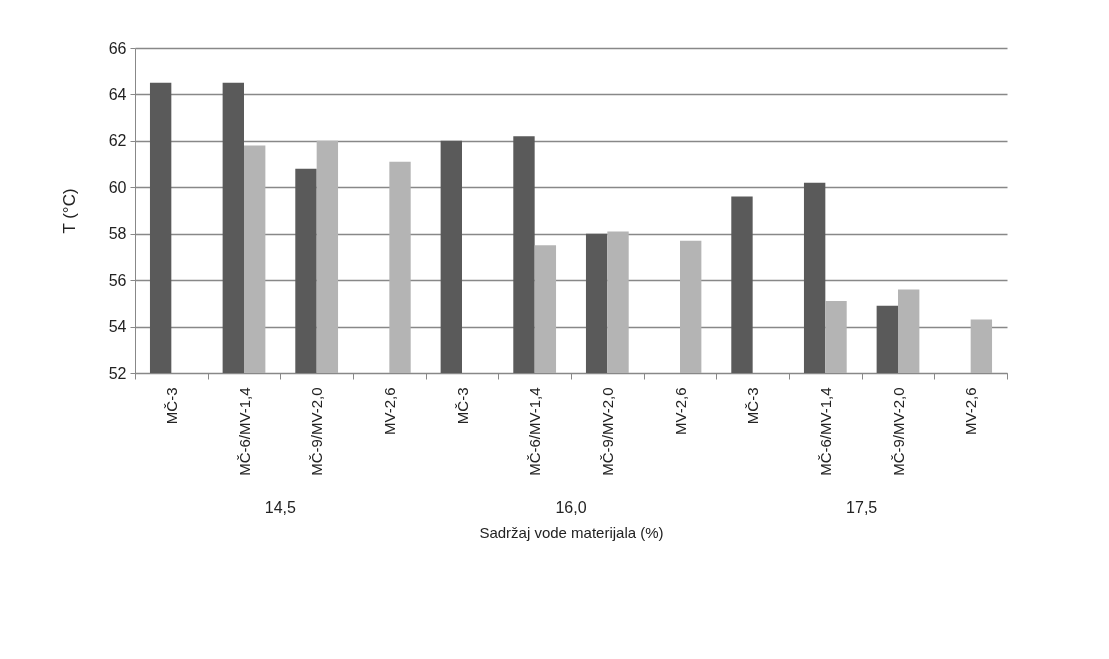 The image size is (1109, 659). Describe the element at coordinates (117, 48) in the screenshot. I see `y-tick-label: 66` at that location.